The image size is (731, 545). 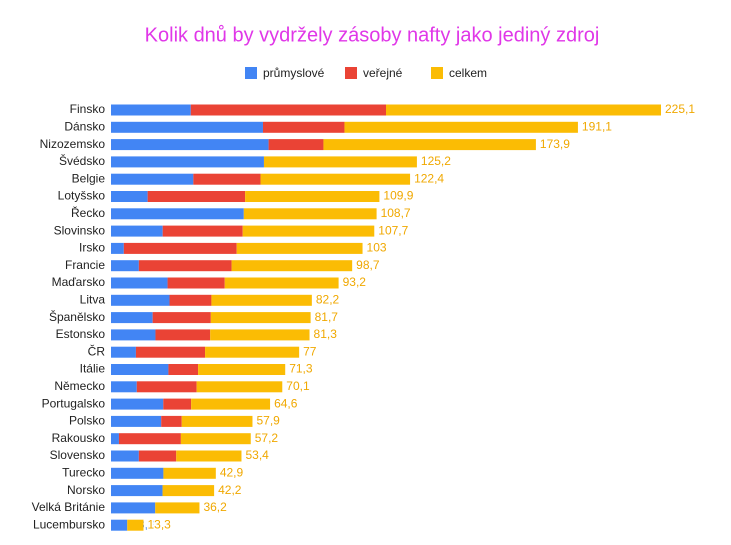 I want to click on data-label: 64,6, so click(x=286, y=403).